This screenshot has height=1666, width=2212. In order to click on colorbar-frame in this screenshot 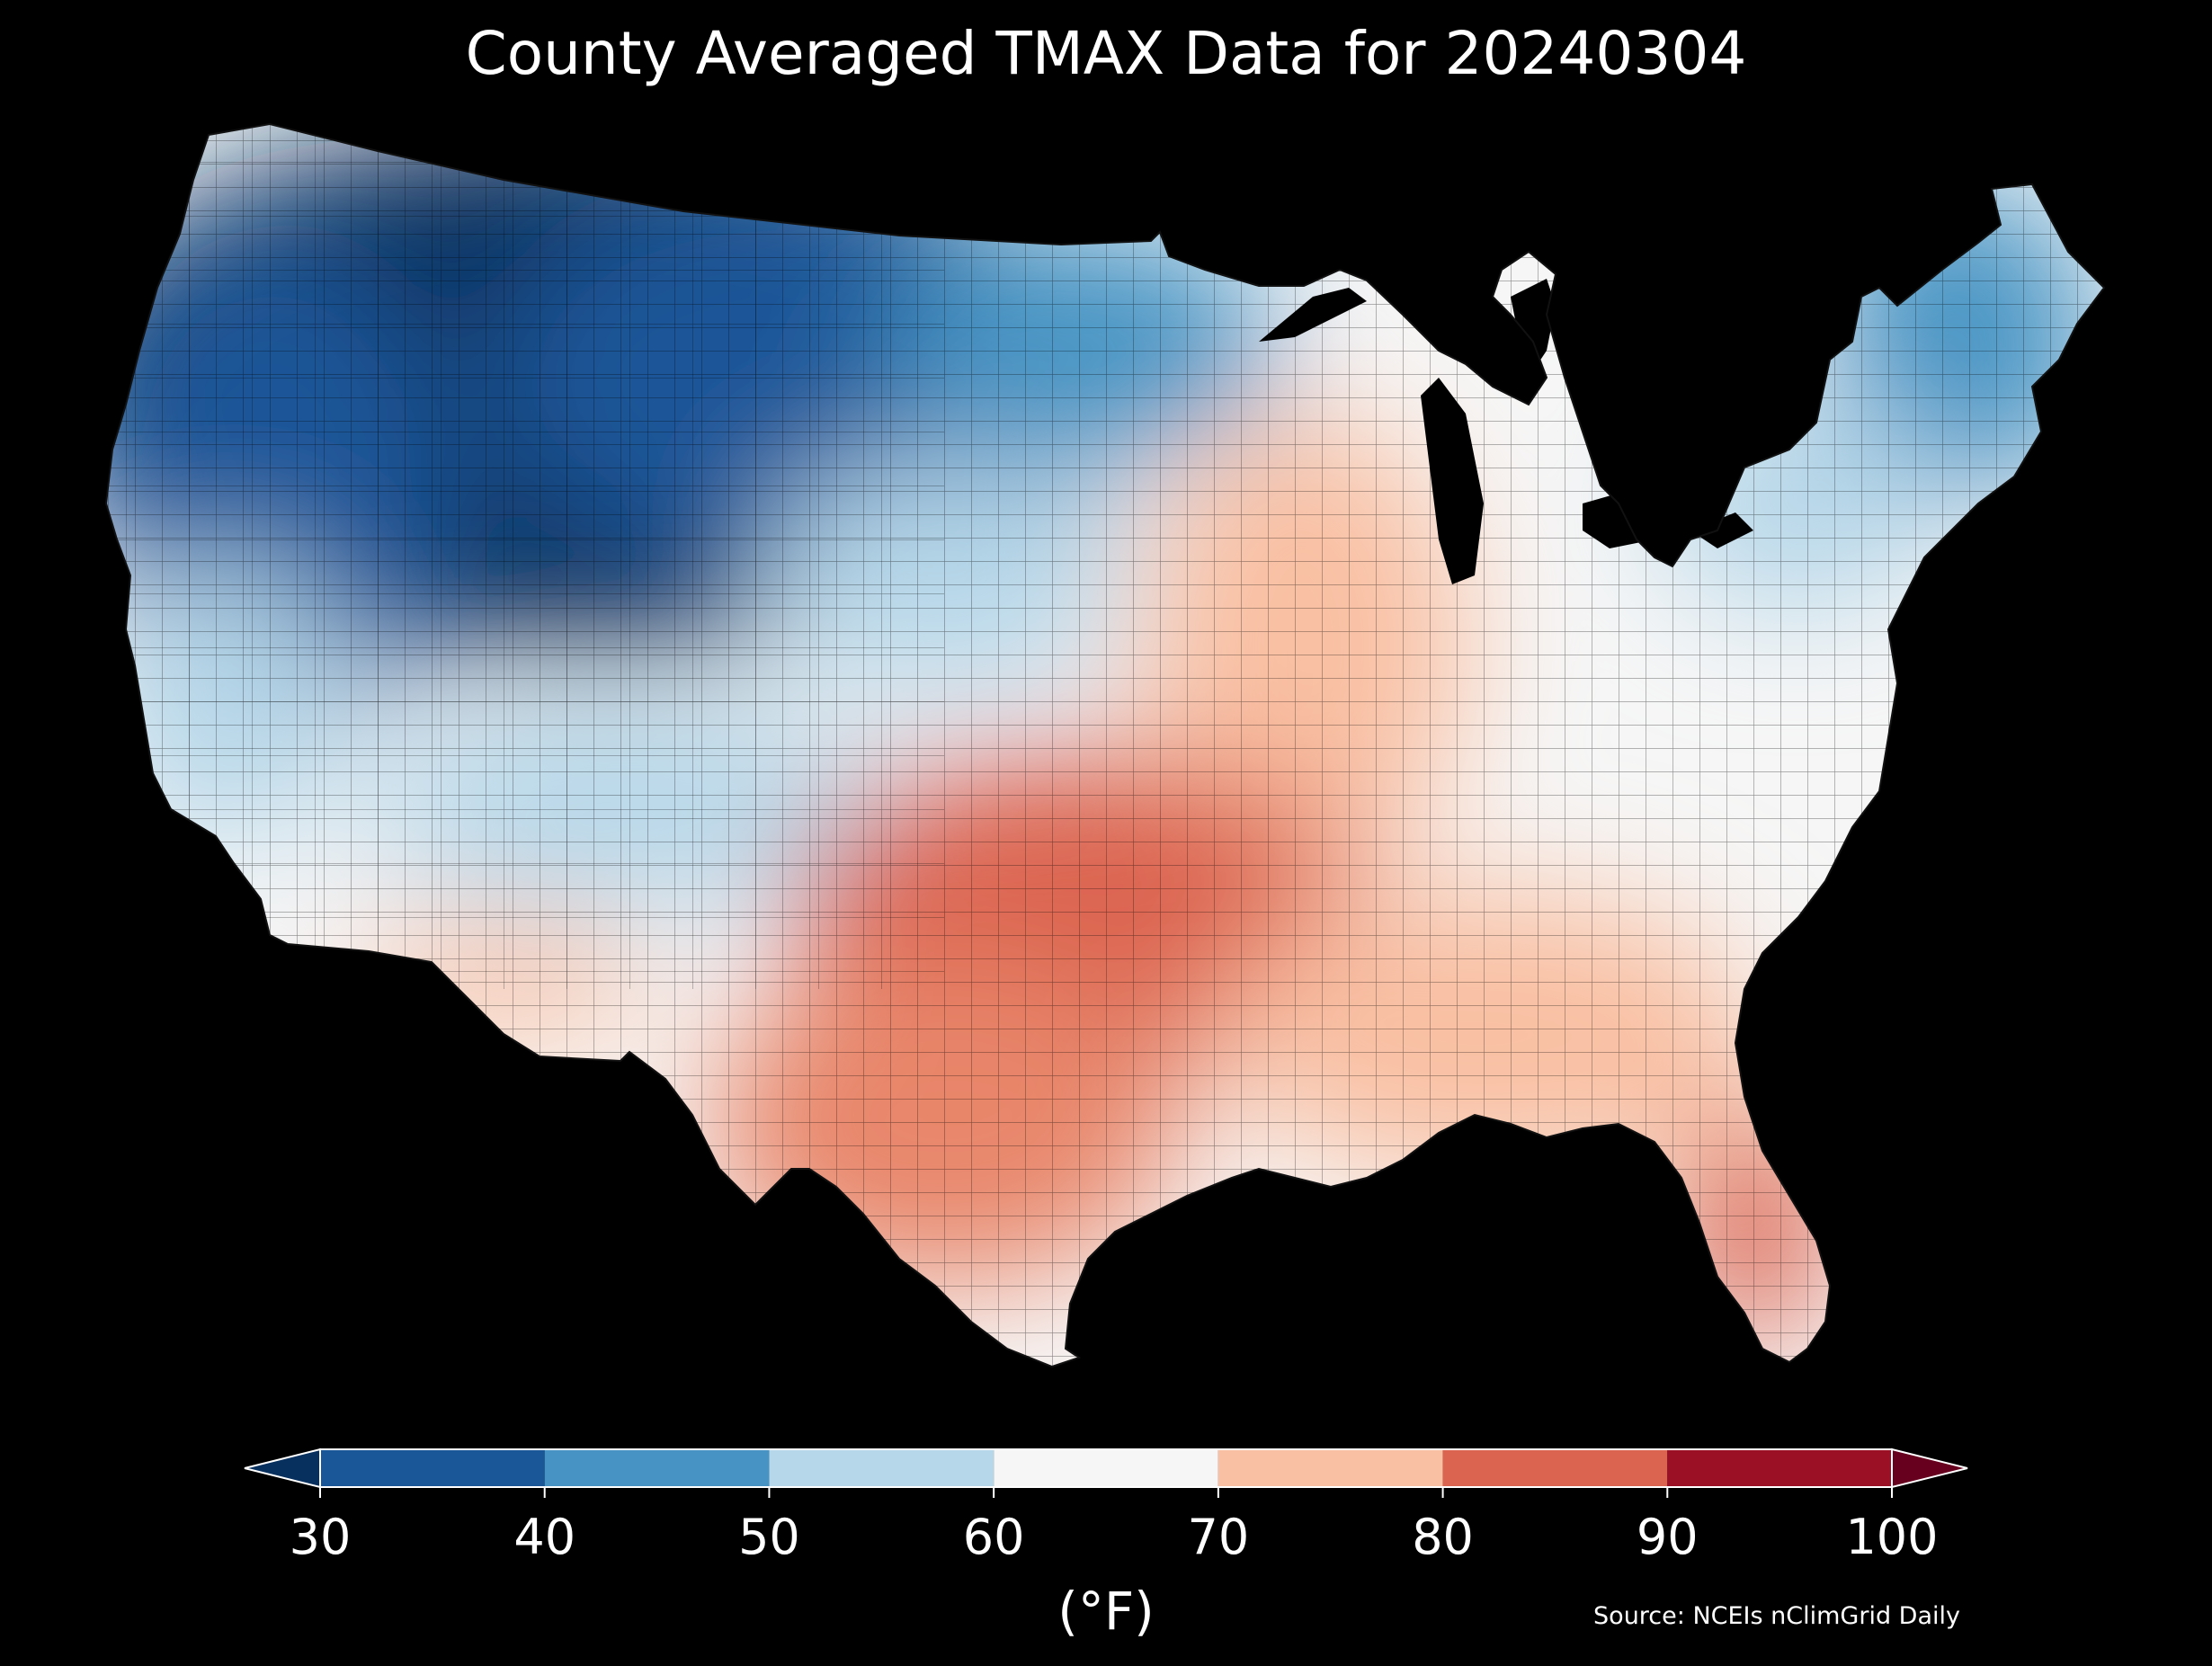, I will do `click(1106, 1468)`.